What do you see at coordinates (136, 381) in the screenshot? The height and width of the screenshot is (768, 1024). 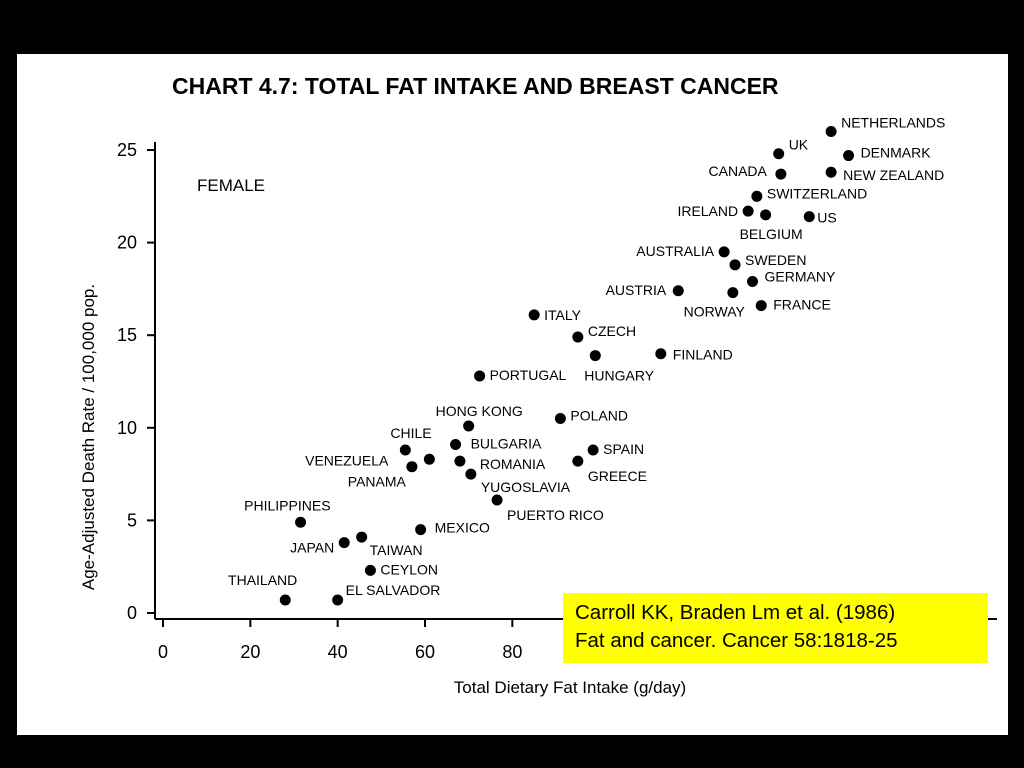 I see `y-ticks: 0 5 10 15 20 25` at bounding box center [136, 381].